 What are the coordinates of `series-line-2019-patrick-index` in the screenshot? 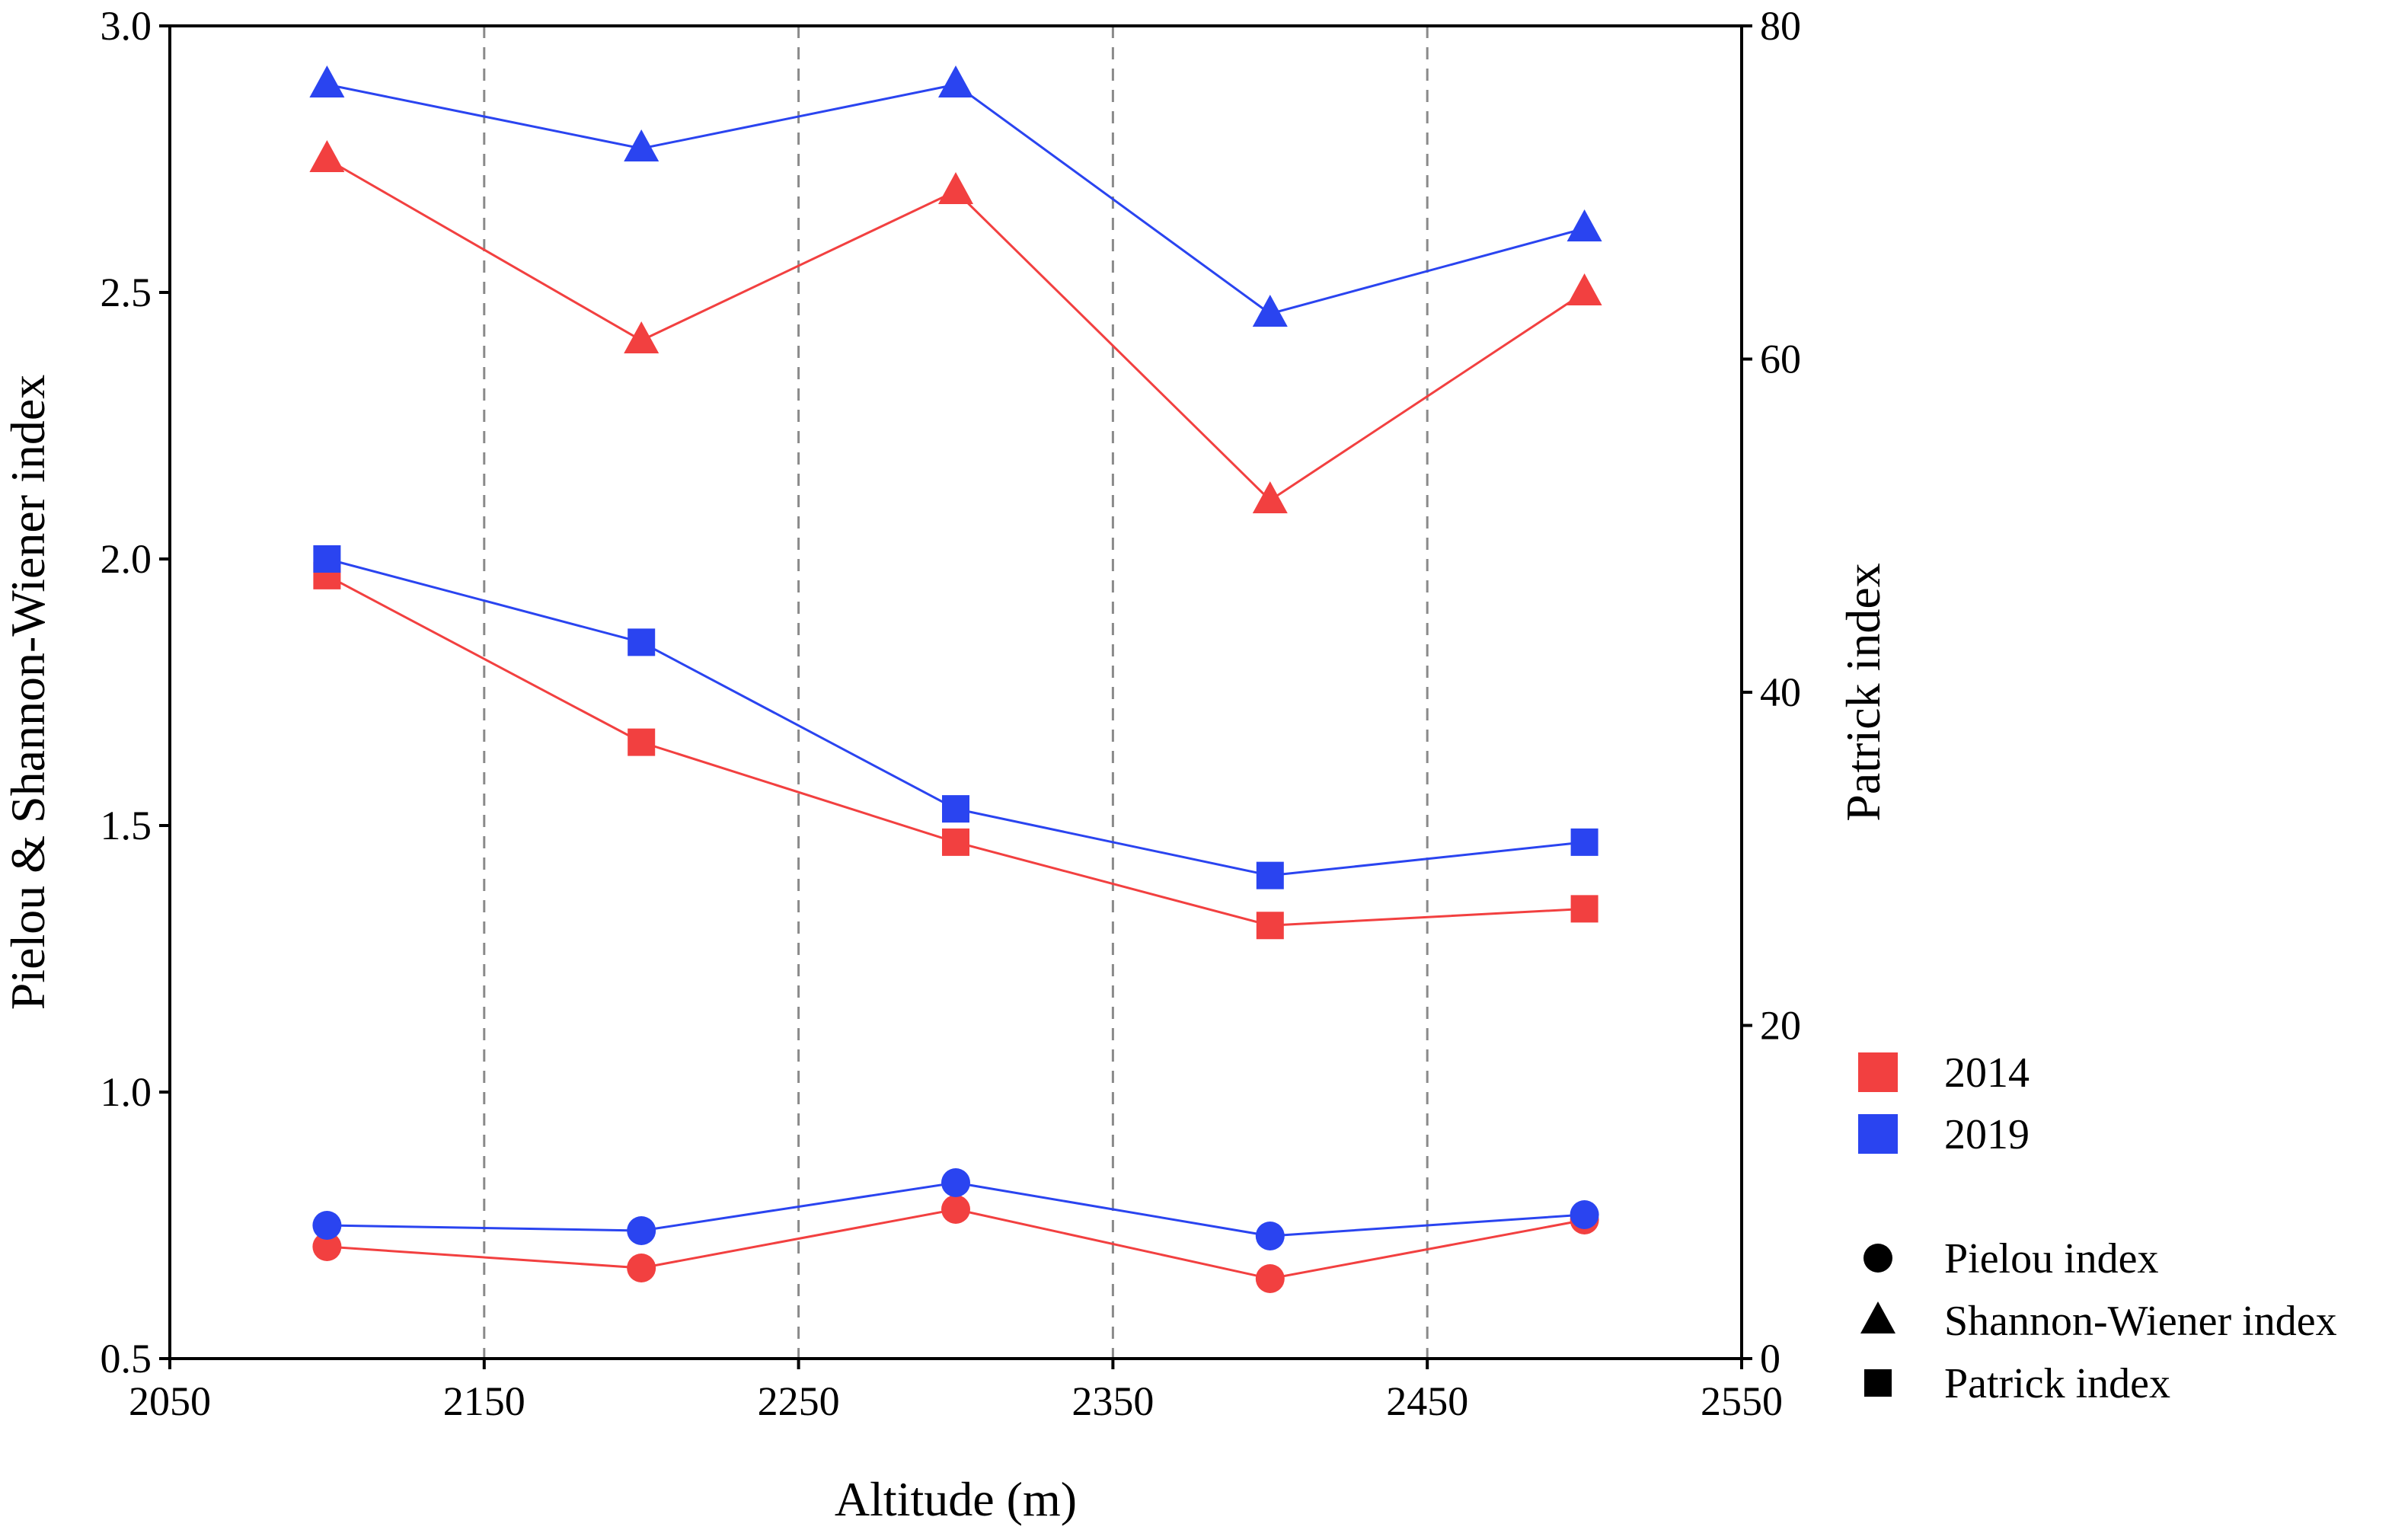 It's located at (956, 717).